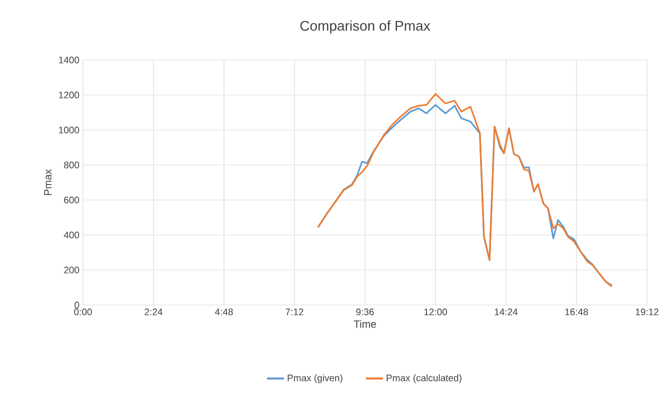 Image resolution: width=668 pixels, height=403 pixels. Describe the element at coordinates (153, 312) in the screenshot. I see `x-tick-label: 2:24` at that location.